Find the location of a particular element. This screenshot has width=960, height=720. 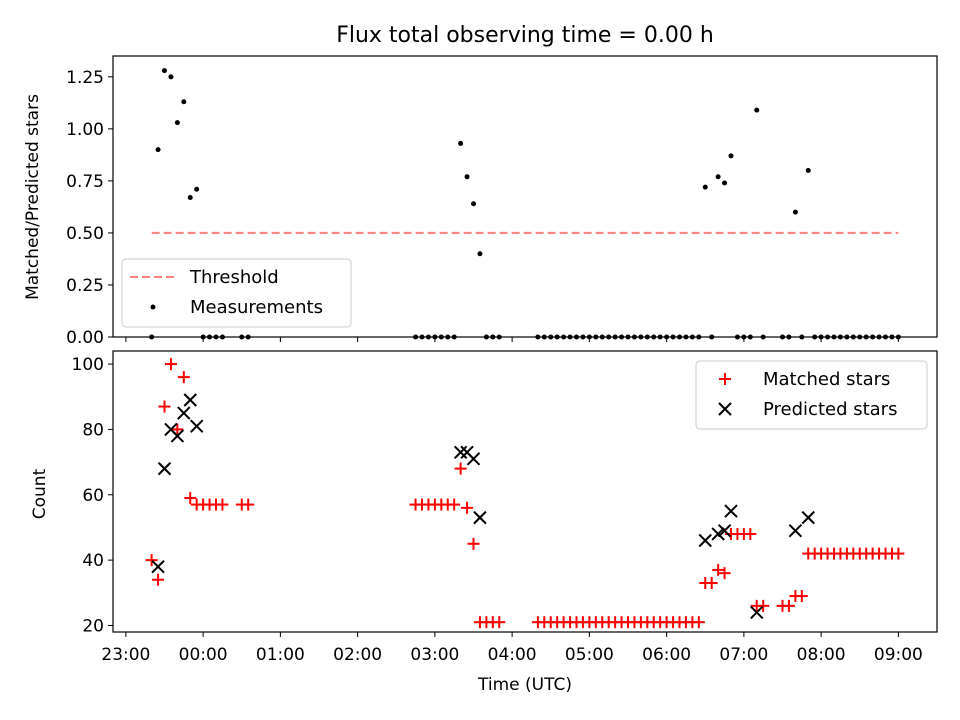

x-tick-label: 00:00 is located at coordinates (203, 655).